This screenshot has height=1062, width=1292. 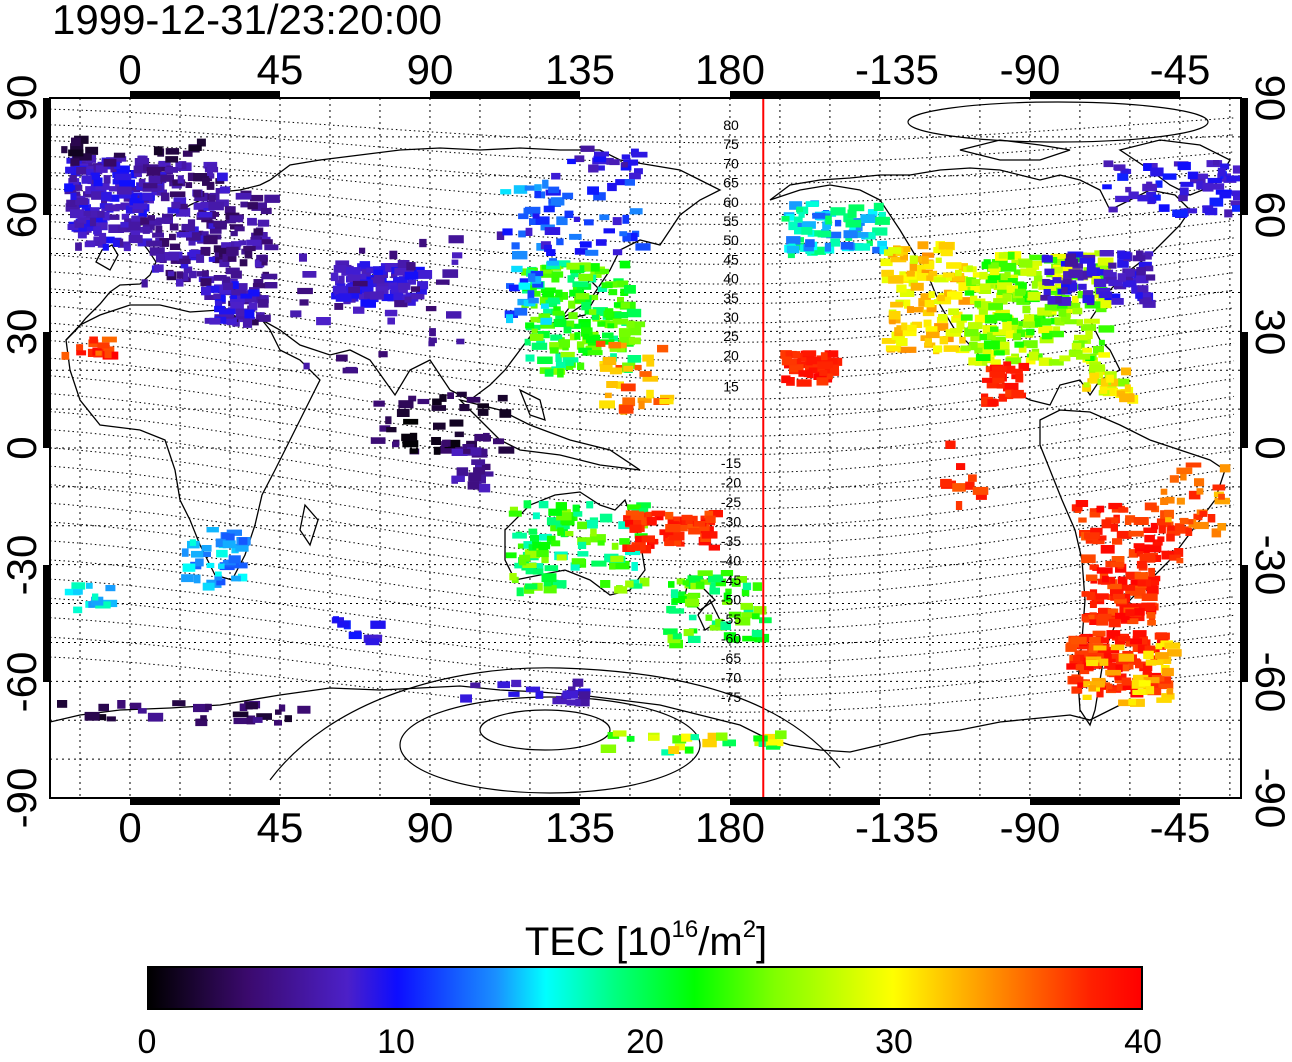 What do you see at coordinates (430, 69) in the screenshot?
I see `axis-label: 90` at bounding box center [430, 69].